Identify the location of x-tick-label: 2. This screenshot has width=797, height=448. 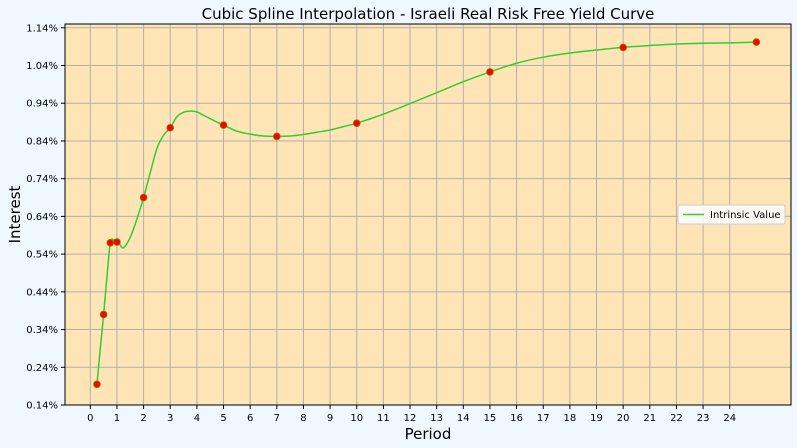
(143, 418).